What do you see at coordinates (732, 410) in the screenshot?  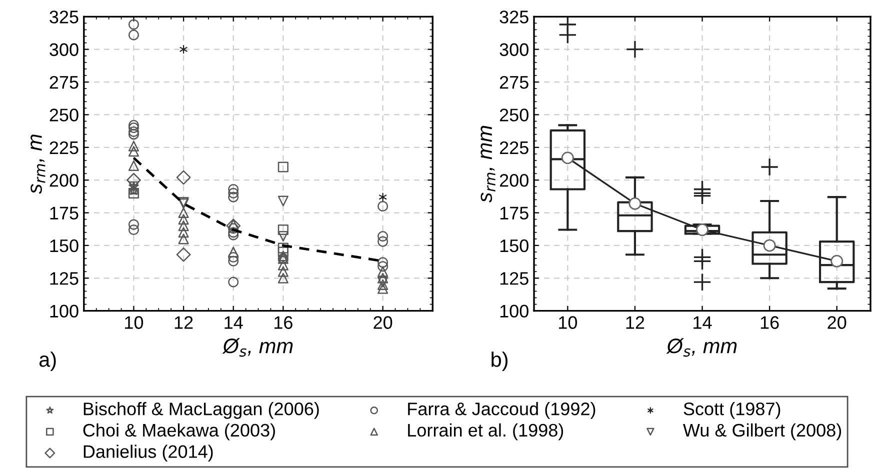 I see `legend-label: Scott (1987)` at bounding box center [732, 410].